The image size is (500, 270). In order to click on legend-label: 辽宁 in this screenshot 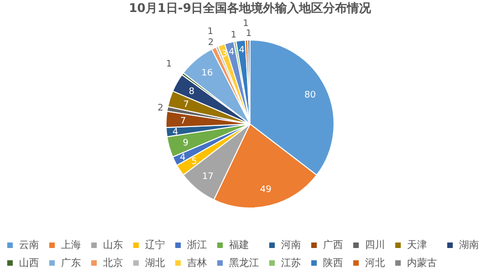, I will do `click(155, 245)`.